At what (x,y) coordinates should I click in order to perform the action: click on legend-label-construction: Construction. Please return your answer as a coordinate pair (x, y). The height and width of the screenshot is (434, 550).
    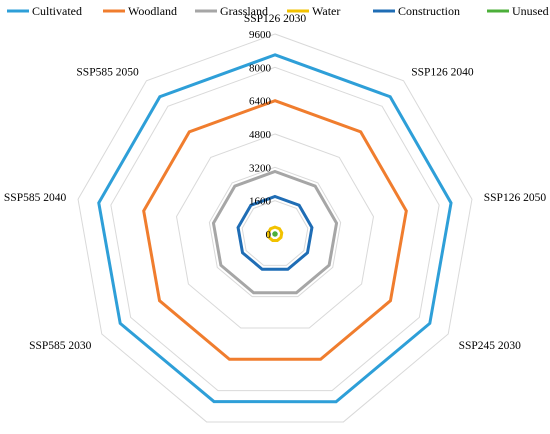
    Looking at the image, I should click on (429, 11).